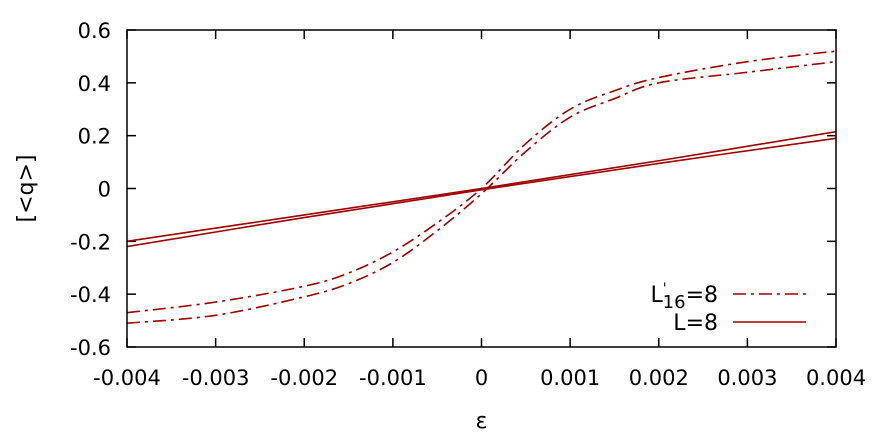  I want to click on y-axis-label: [<q>], so click(26, 189).